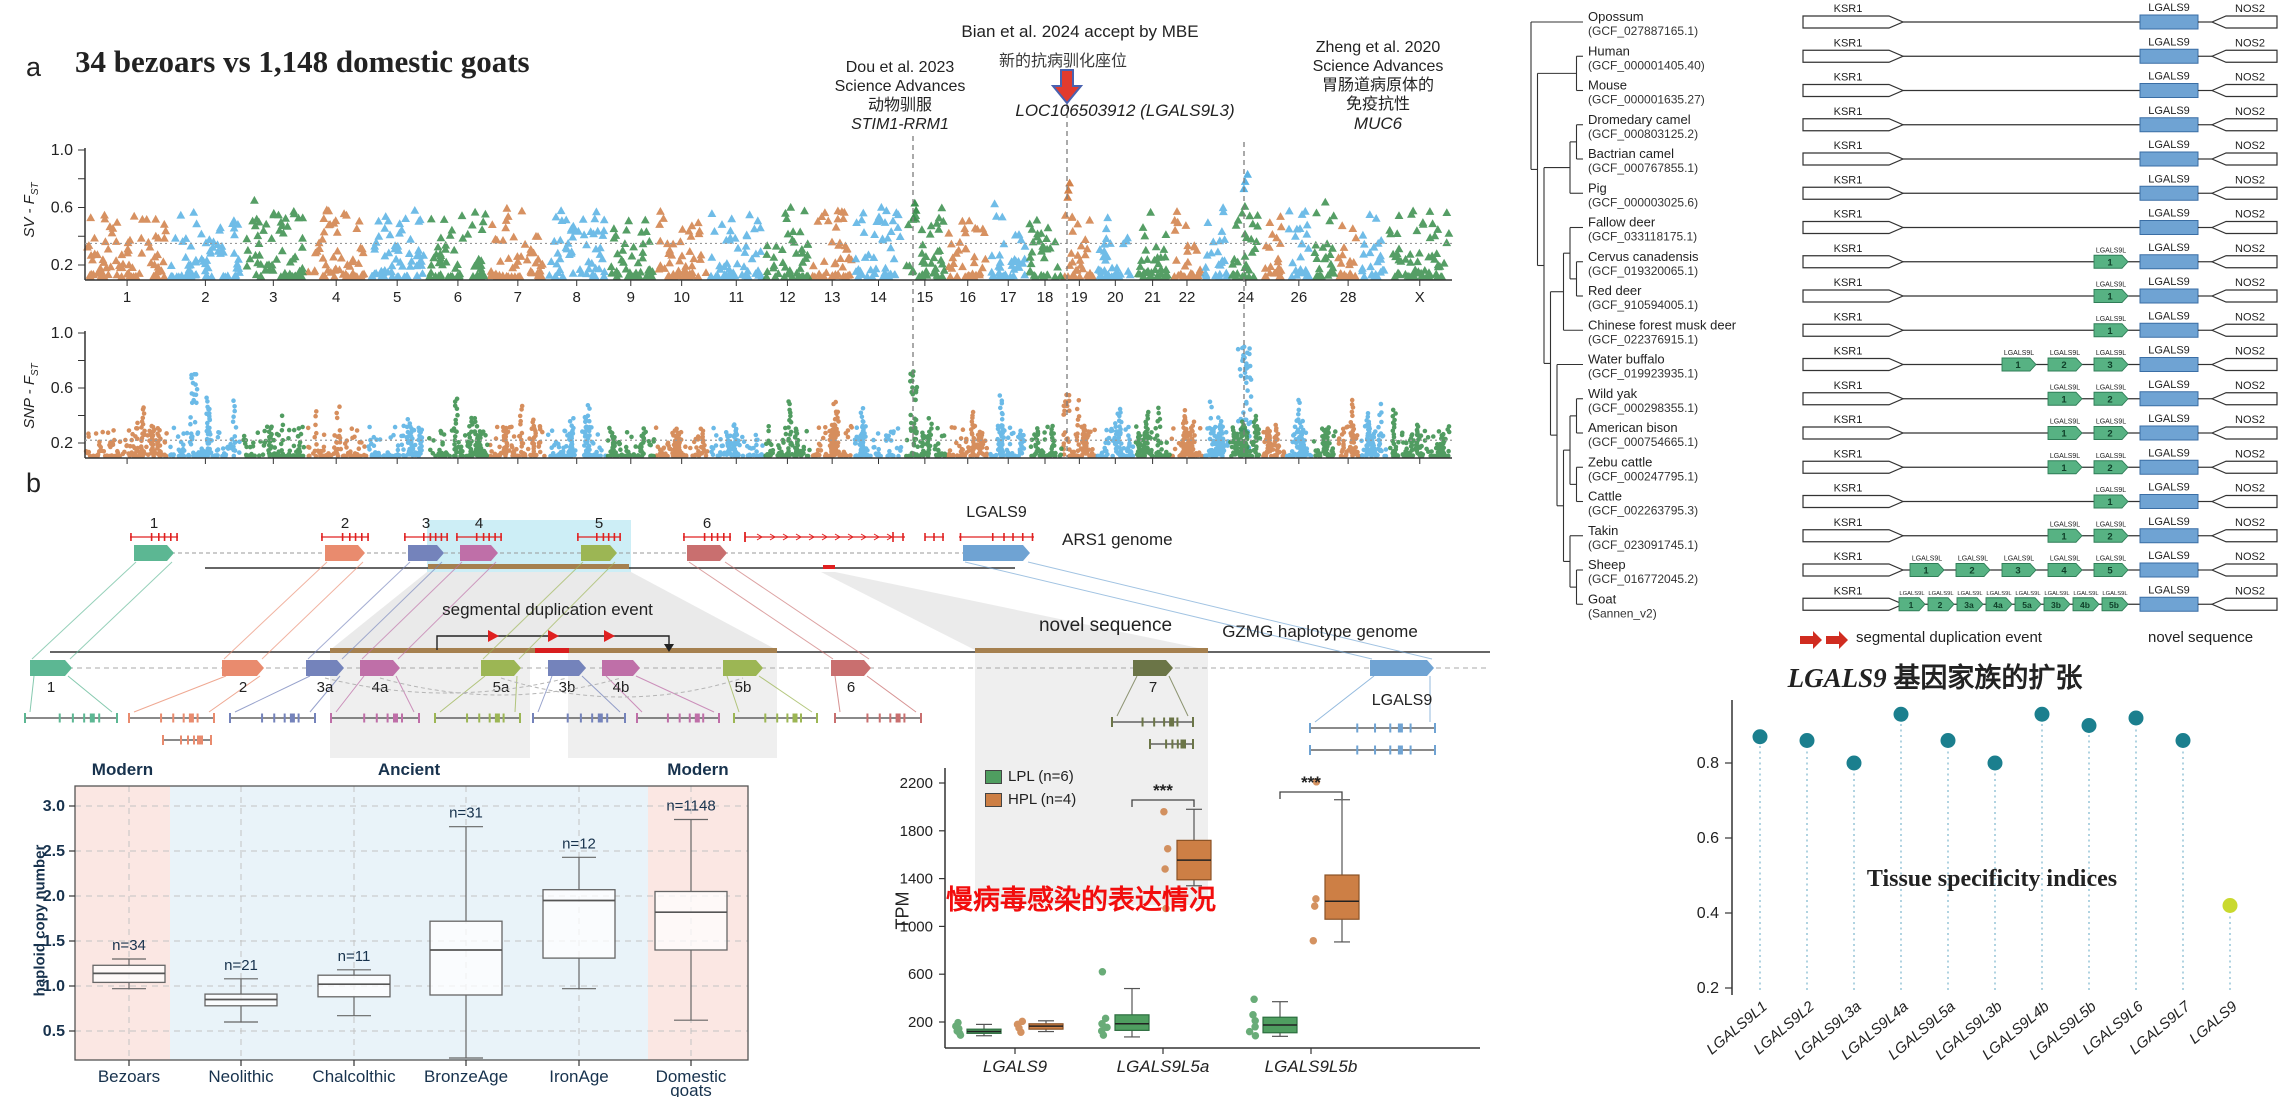 The width and height of the screenshot is (2280, 1097). I want to click on panel-a-title: 34 bezoars vs 1,148 domestic goats, so click(302, 61).